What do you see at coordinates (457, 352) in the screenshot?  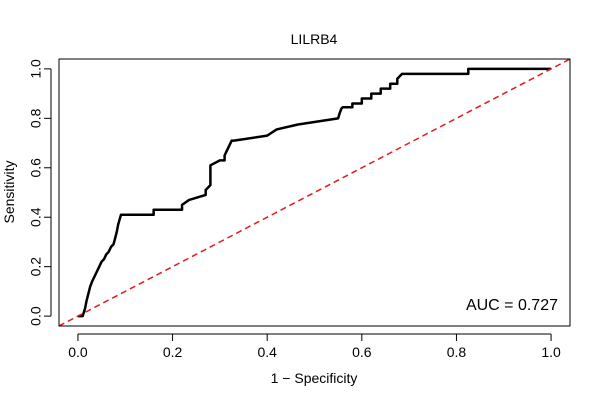 I see `x-tick-label: 0.8` at bounding box center [457, 352].